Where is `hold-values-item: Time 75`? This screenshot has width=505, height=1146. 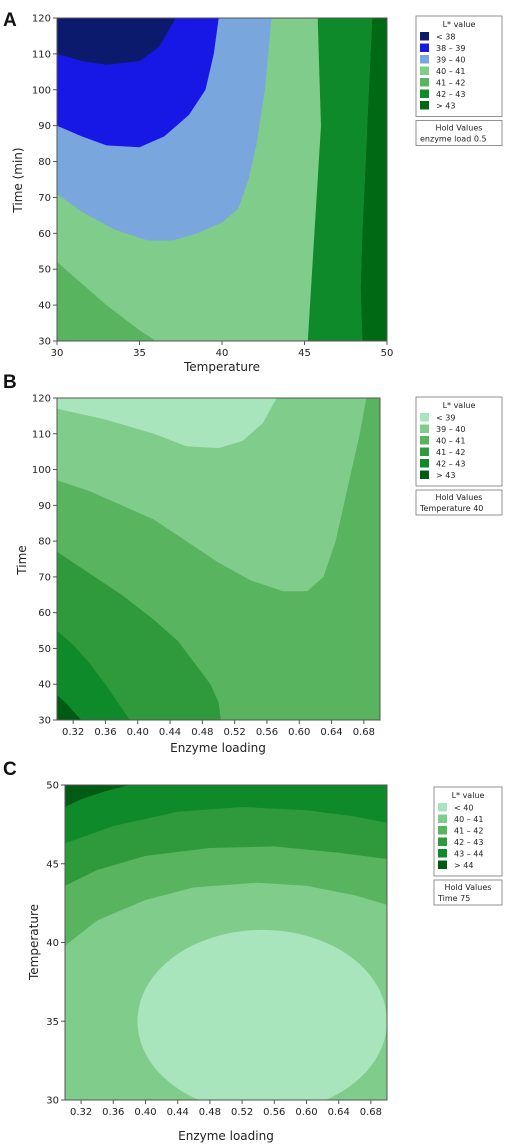
hold-values-item: Time 75 is located at coordinates (453, 898).